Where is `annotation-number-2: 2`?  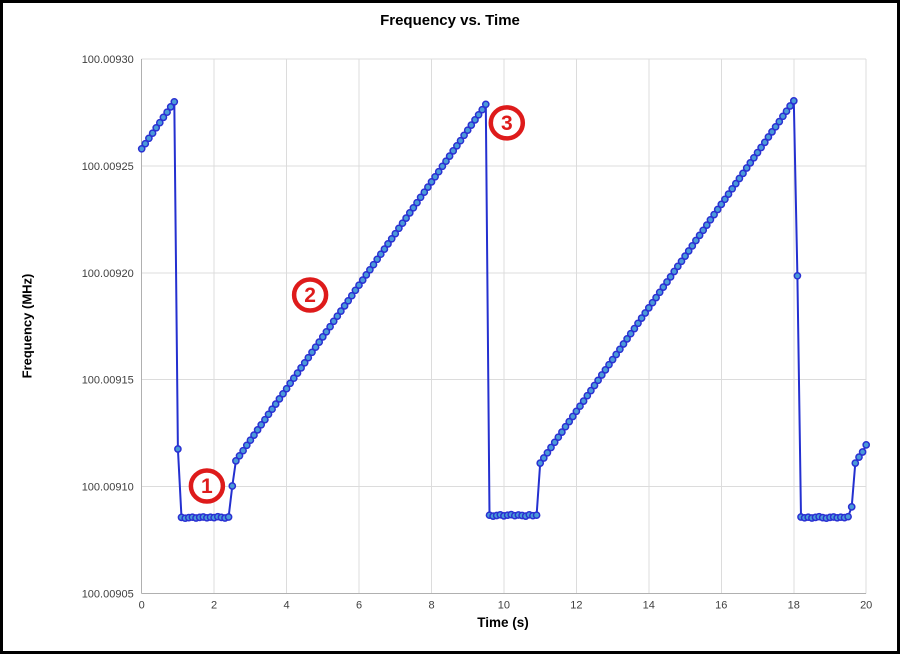
annotation-number-2: 2 is located at coordinates (310, 295).